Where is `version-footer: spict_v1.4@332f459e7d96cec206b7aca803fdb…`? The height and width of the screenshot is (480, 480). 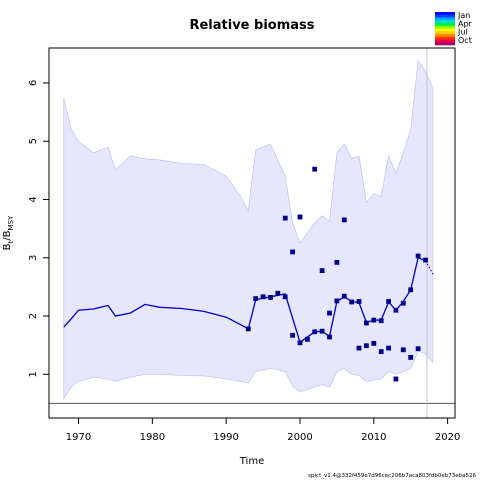 version-footer: spict_v1.4@332f459e7d96cec206b7aca803fdb… is located at coordinates (392, 476).